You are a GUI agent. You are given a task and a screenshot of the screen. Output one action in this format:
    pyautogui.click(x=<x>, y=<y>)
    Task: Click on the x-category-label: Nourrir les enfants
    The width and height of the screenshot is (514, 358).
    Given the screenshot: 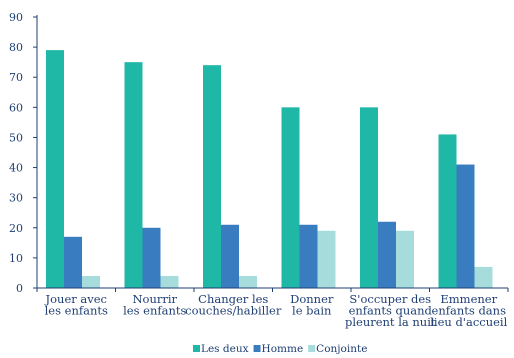 What is the action you would take?
    pyautogui.click(x=154, y=305)
    